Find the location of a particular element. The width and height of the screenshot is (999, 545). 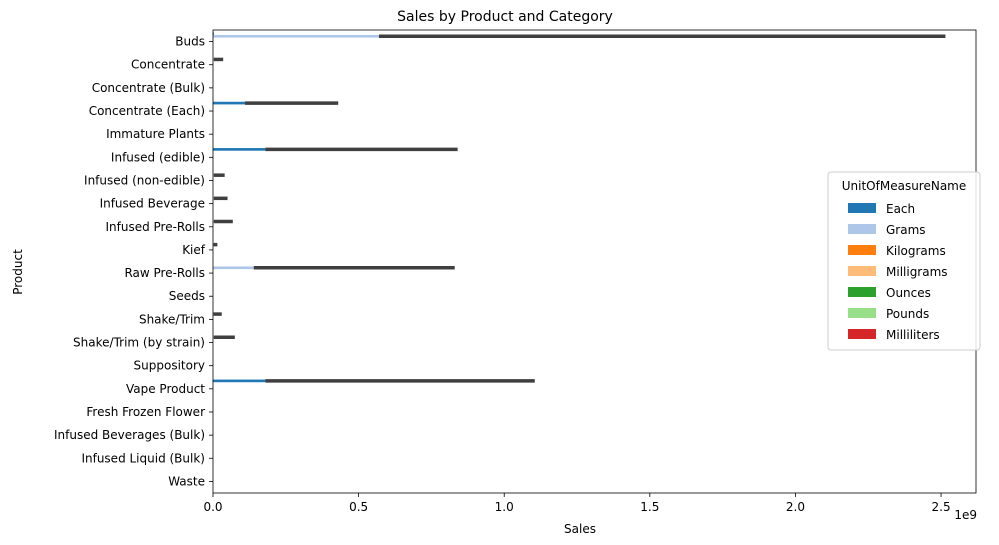

y-tick-label: Infused Beverages (Bulk) is located at coordinates (129, 435).